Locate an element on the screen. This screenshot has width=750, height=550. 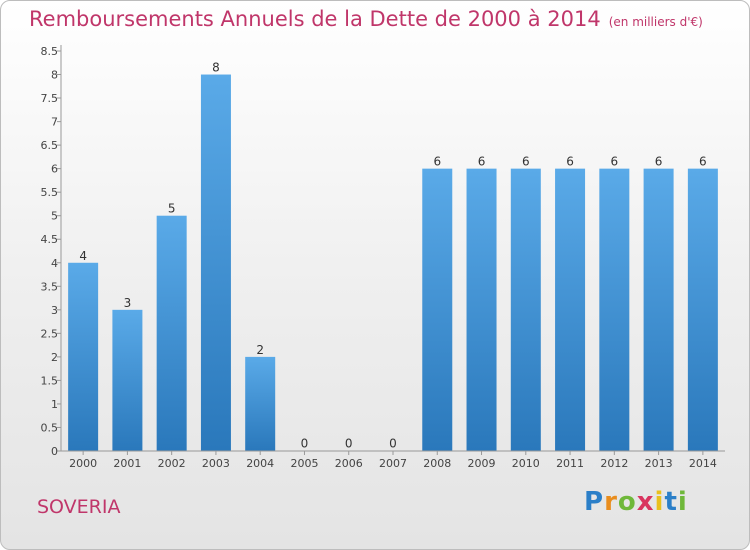
bar-value-label: 8 is located at coordinates (216, 68).